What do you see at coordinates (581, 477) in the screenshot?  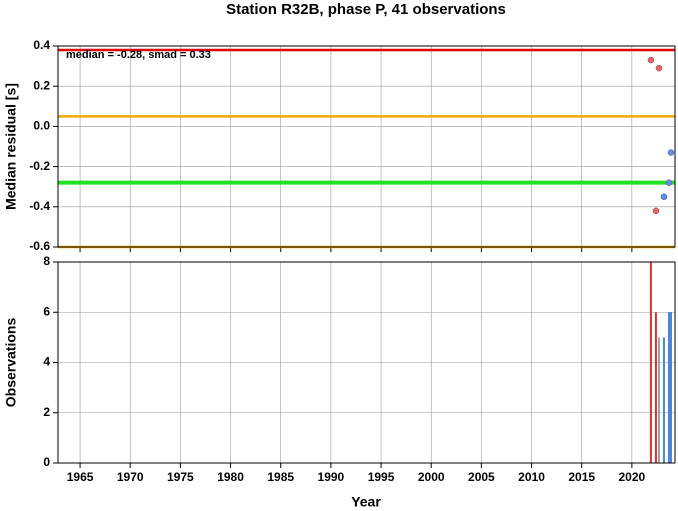 I see `x-tick-label: 2015` at bounding box center [581, 477].